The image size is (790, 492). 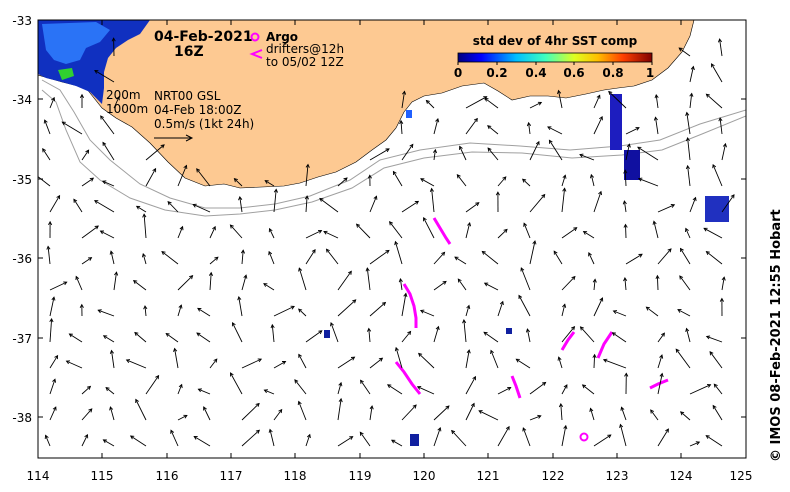 I want to click on colorbar-tick-label: 0.6, so click(x=573, y=73).